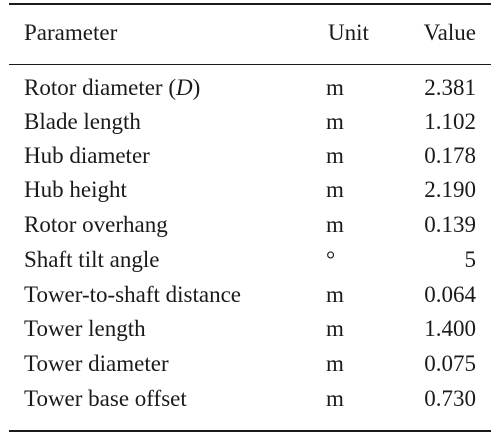  Describe the element at coordinates (250, 329) in the screenshot. I see `table-row-tower-length: Tower length m 1.400` at that location.